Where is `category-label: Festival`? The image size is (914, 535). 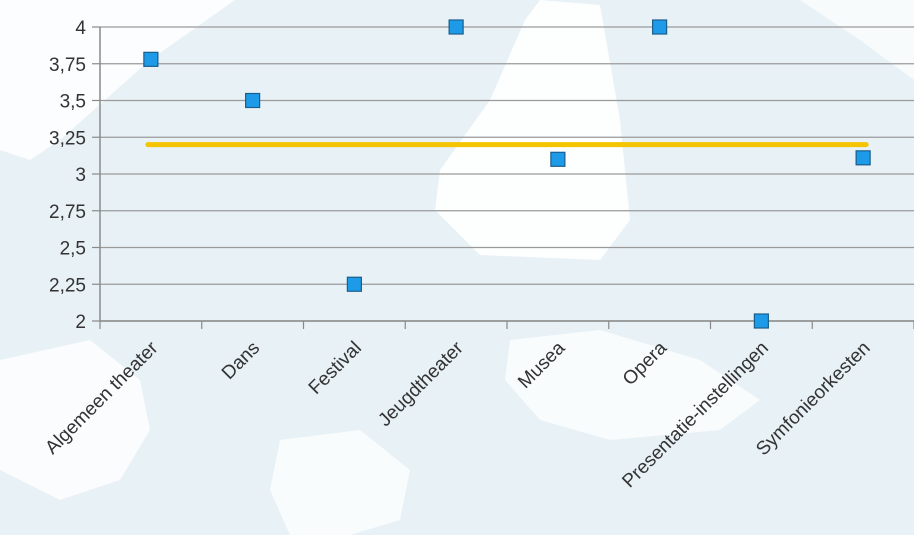 category-label: Festival is located at coordinates (335, 368).